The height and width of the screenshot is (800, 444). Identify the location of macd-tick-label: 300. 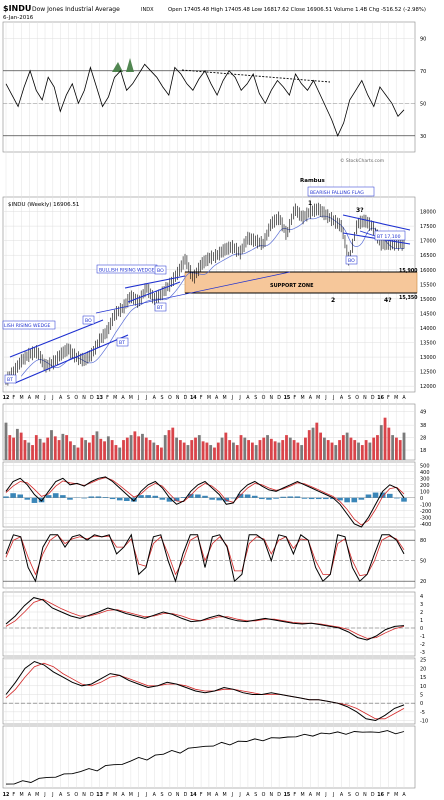
(425, 479).